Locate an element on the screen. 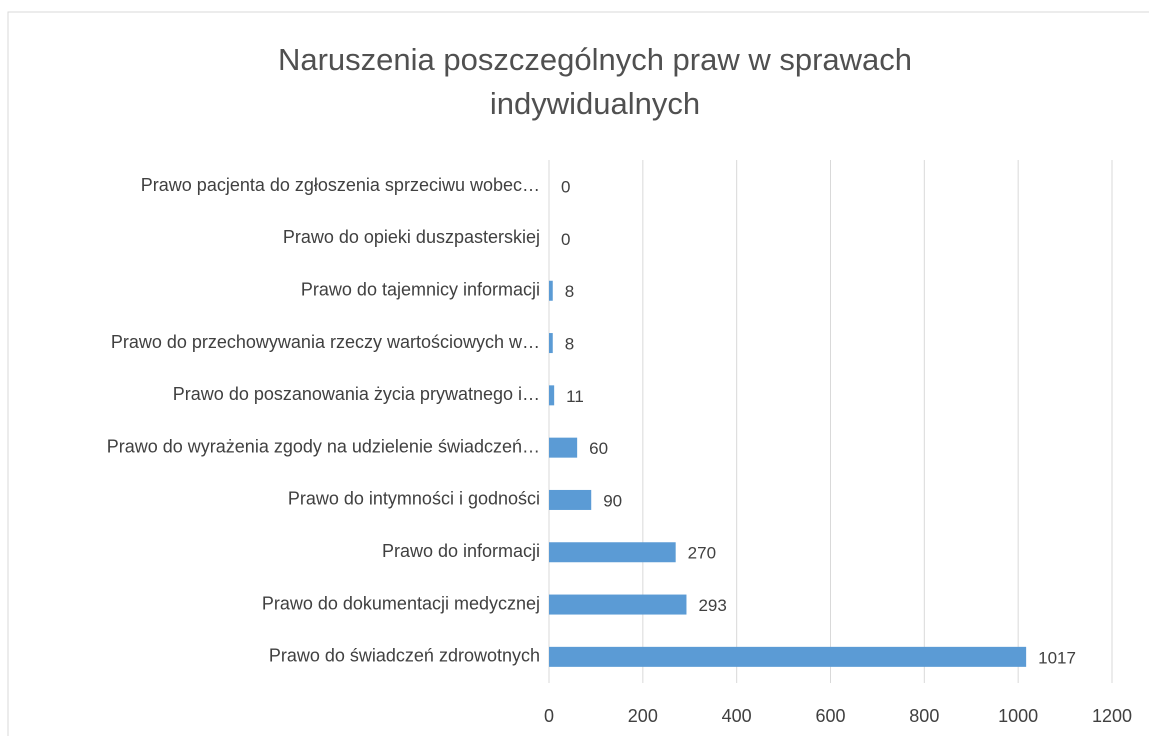 This screenshot has height=736, width=1149. x-tick-label: 1000 is located at coordinates (1018, 716).